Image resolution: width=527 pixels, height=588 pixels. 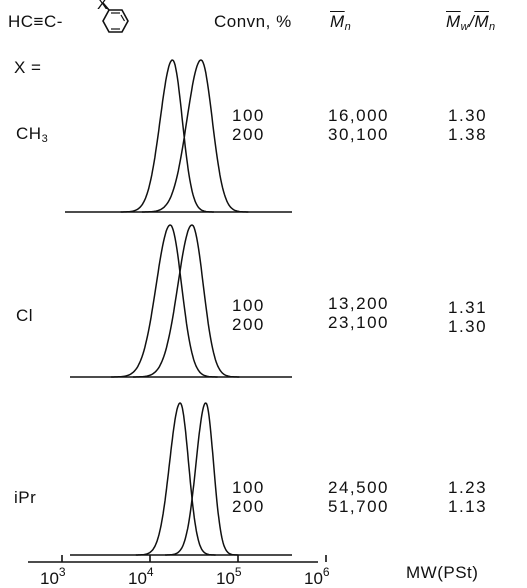 I want to click on x-axis-label: MW(PSt), so click(x=442, y=572).